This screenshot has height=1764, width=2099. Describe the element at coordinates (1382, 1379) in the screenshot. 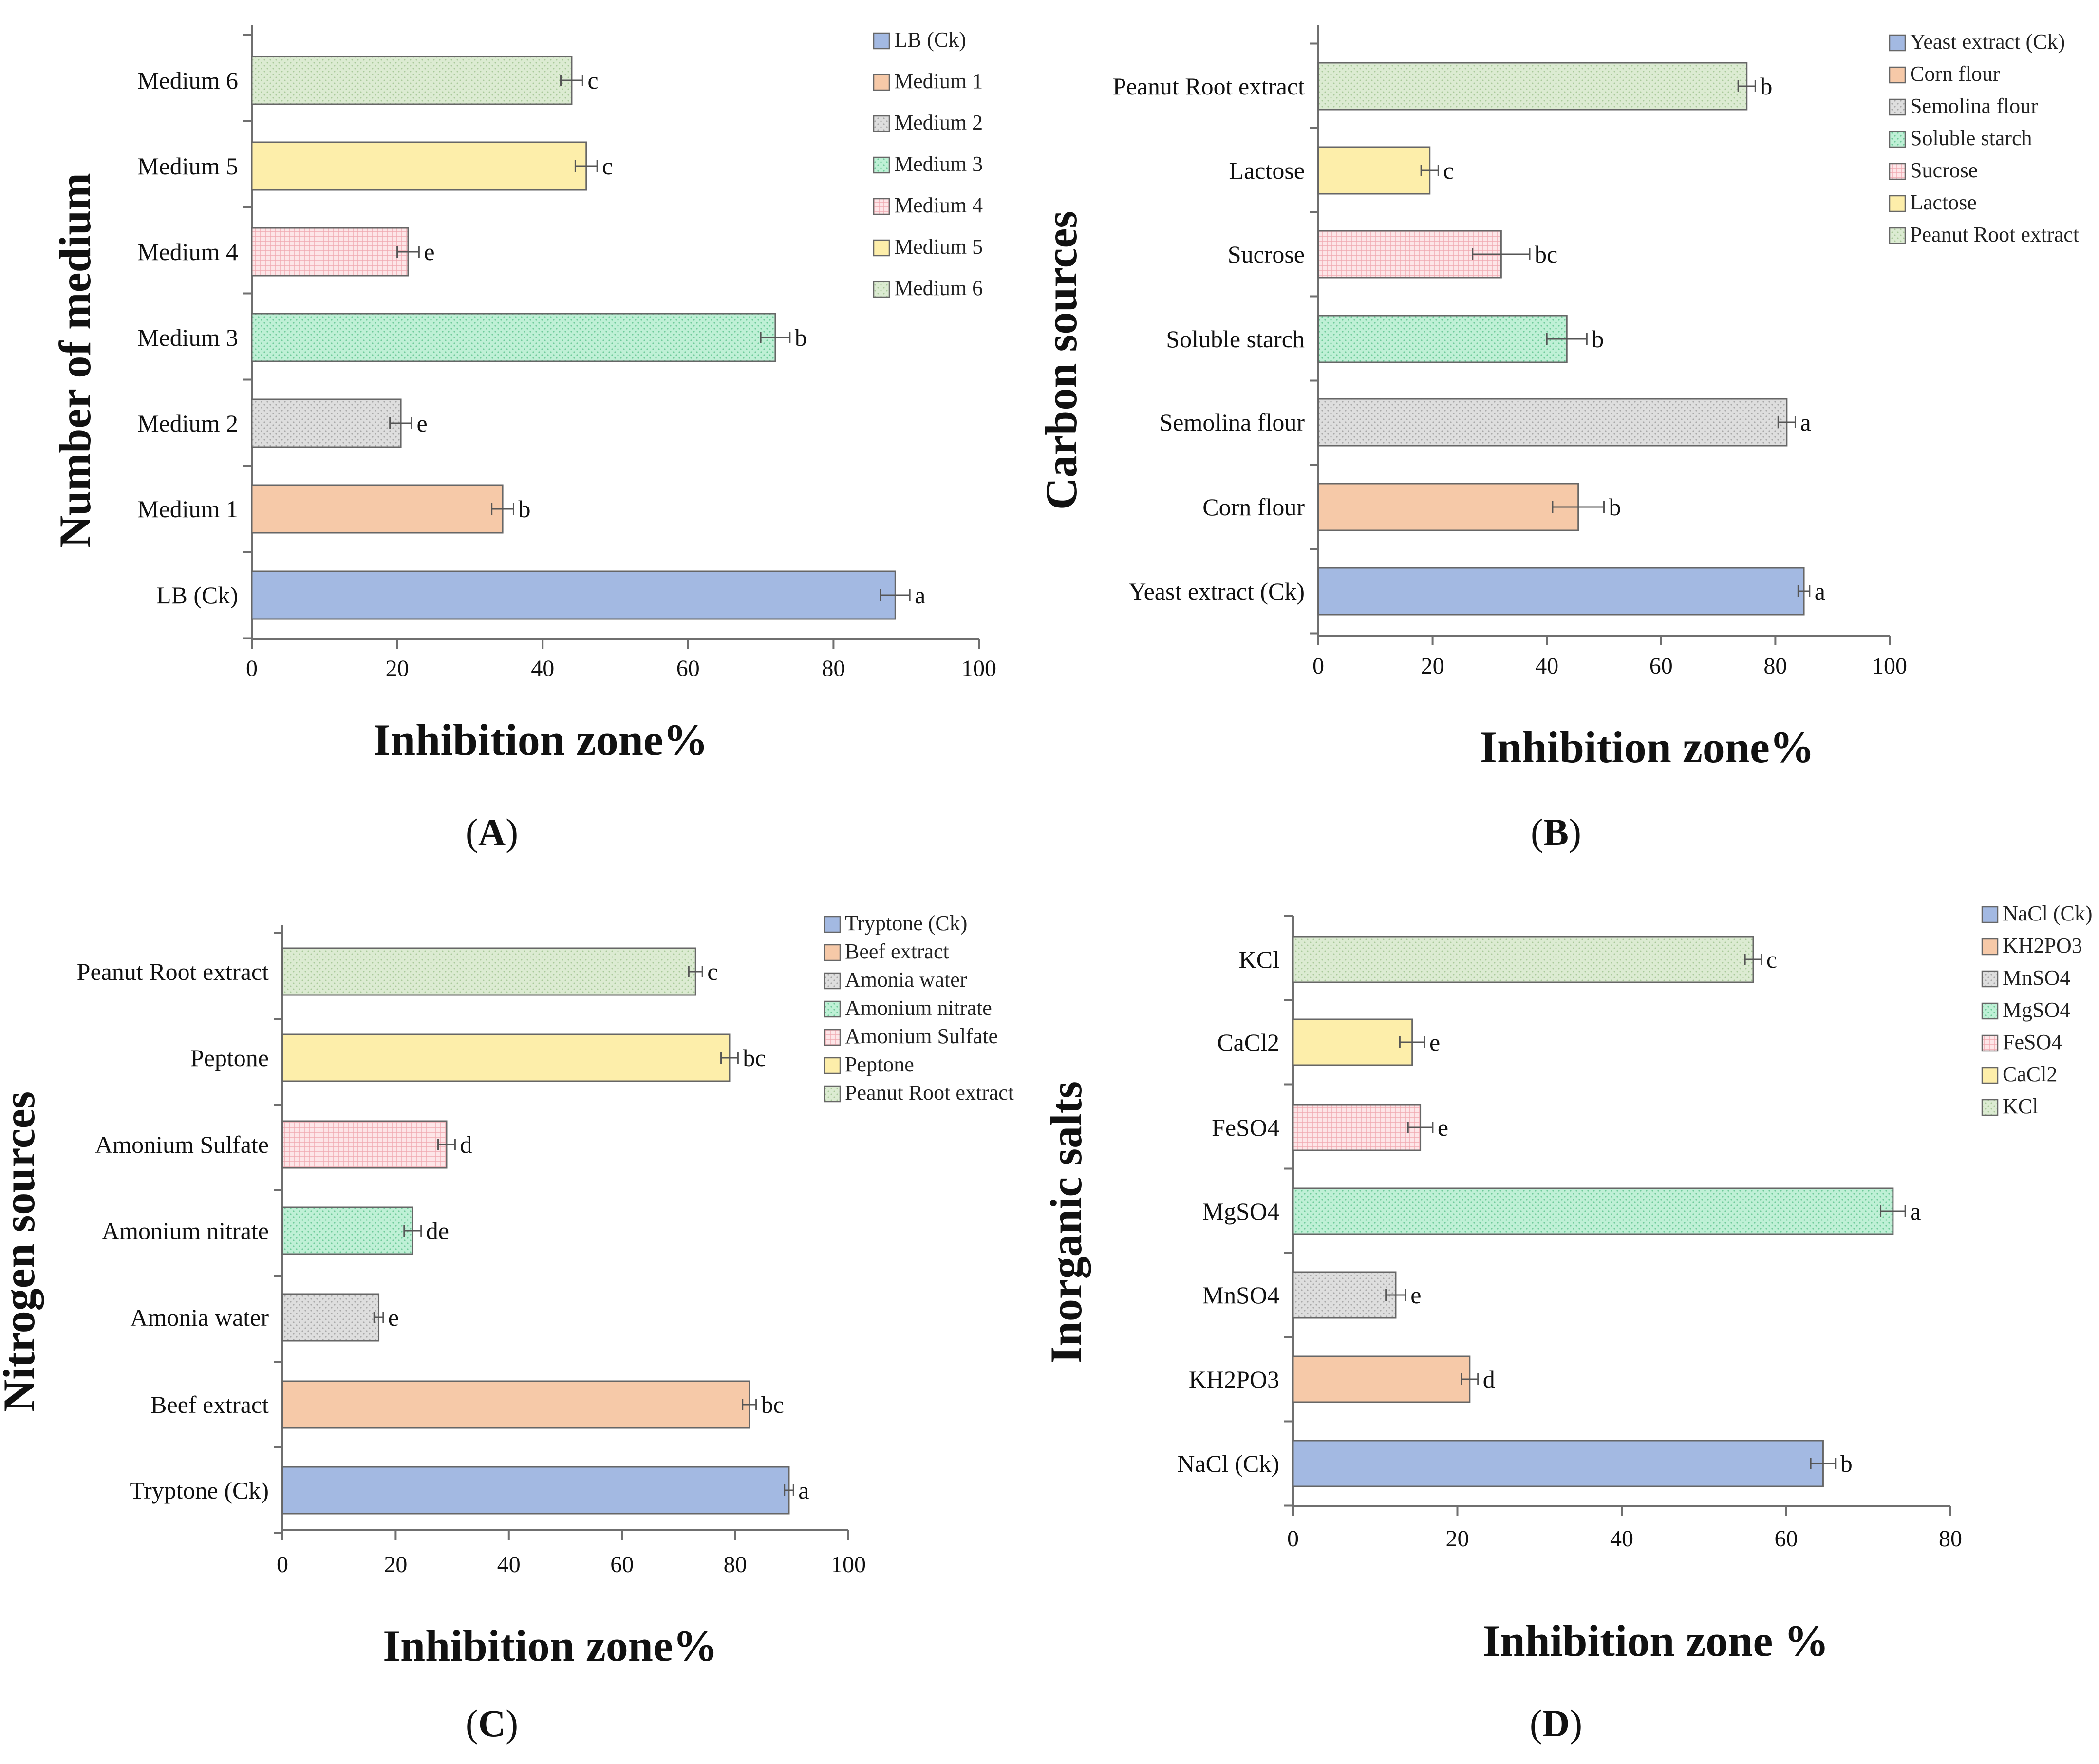

I see `bar-kh2po3` at that location.